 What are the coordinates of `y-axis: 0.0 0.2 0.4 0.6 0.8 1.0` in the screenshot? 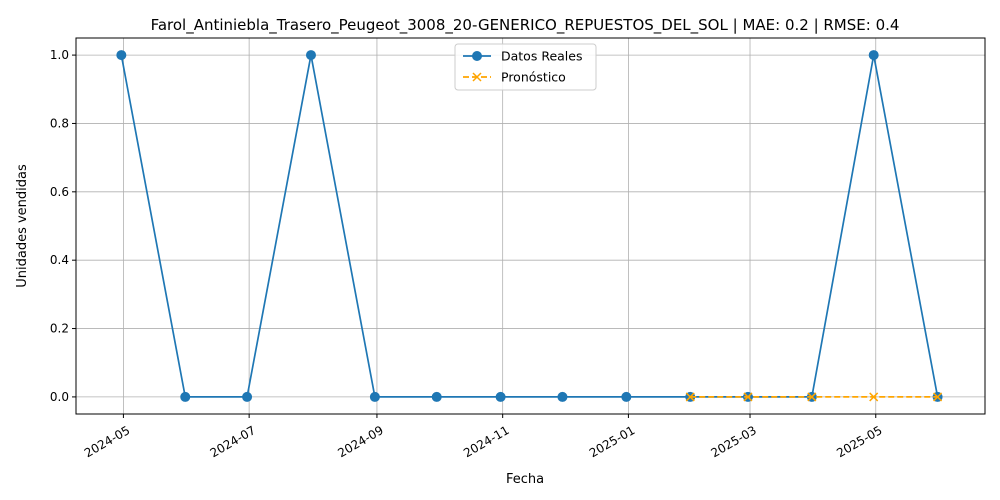 It's located at (63, 226).